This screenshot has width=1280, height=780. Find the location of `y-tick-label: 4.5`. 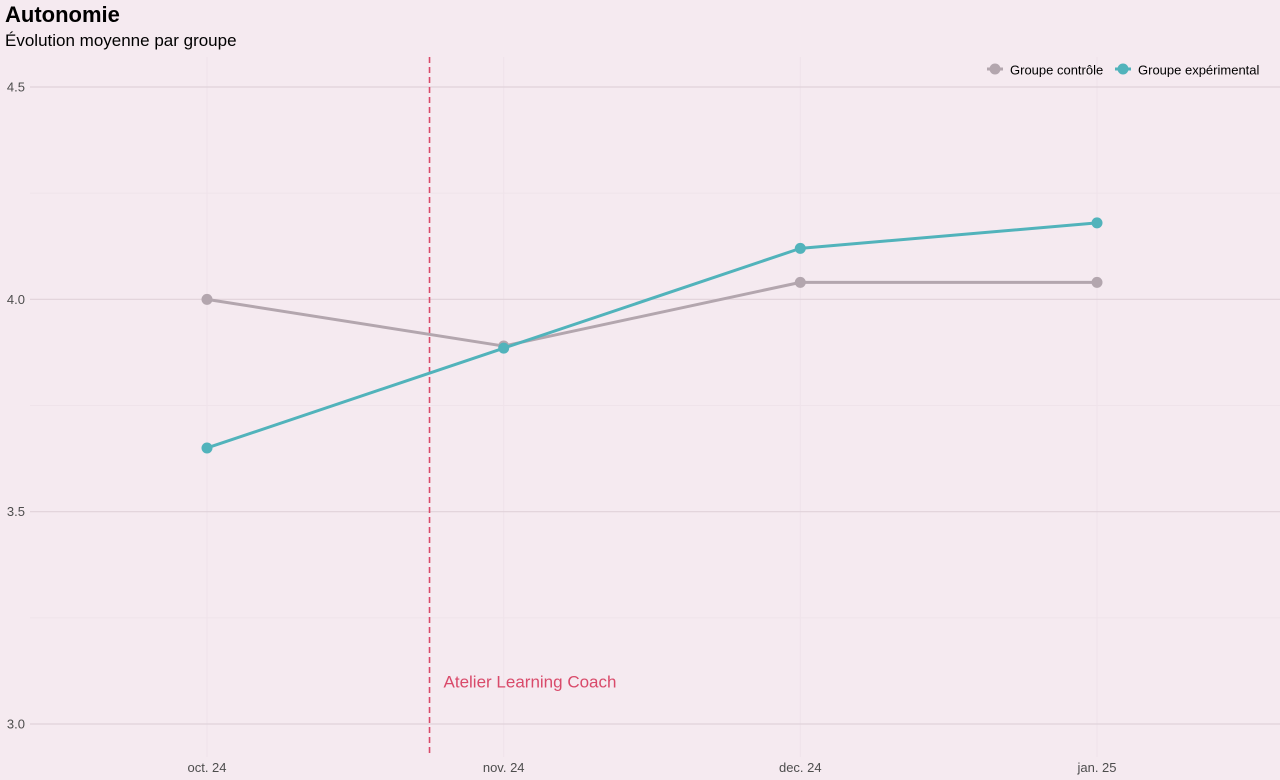

y-tick-label: 4.5 is located at coordinates (16, 87).